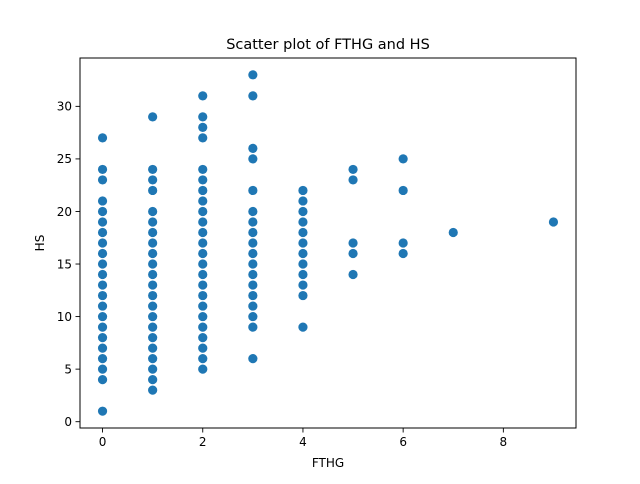 The image size is (640, 484). Describe the element at coordinates (203, 442) in the screenshot. I see `x-tick-label: 2` at that location.